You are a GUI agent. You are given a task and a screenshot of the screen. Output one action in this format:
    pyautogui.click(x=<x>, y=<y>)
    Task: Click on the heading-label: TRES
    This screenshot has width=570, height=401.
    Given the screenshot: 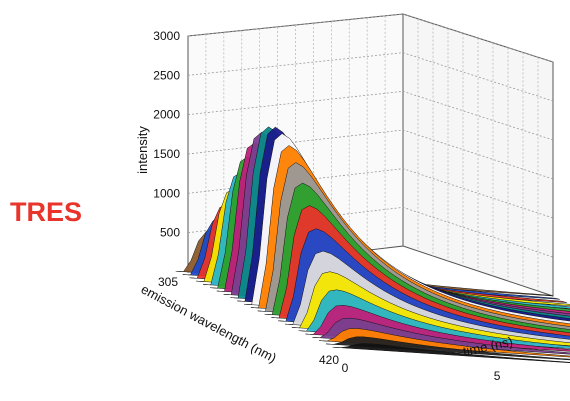 What is the action you would take?
    pyautogui.click(x=46, y=212)
    